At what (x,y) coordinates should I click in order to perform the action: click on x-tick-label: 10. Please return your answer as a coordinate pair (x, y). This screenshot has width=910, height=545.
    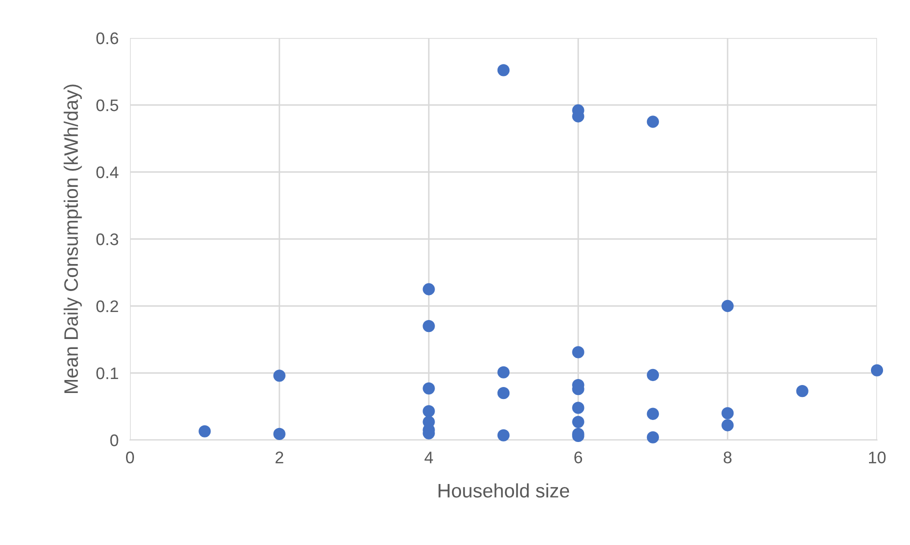
    Looking at the image, I should click on (877, 458).